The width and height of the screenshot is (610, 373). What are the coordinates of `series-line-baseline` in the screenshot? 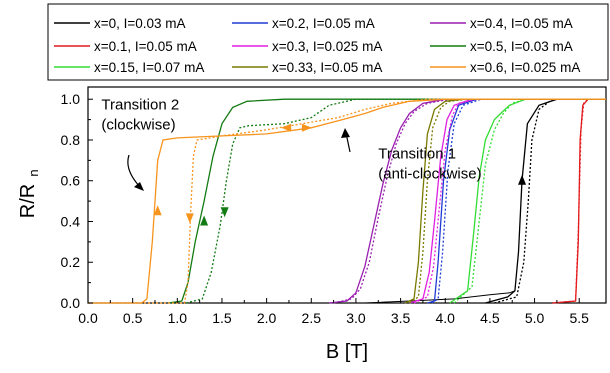 It's located at (302, 297).